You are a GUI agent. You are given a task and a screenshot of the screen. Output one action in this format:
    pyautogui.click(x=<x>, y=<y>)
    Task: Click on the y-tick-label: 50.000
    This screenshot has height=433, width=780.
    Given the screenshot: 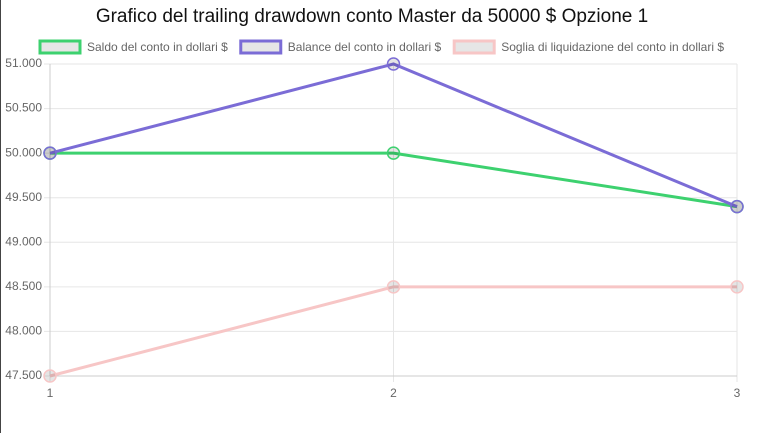 What is the action you would take?
    pyautogui.click(x=23, y=152)
    